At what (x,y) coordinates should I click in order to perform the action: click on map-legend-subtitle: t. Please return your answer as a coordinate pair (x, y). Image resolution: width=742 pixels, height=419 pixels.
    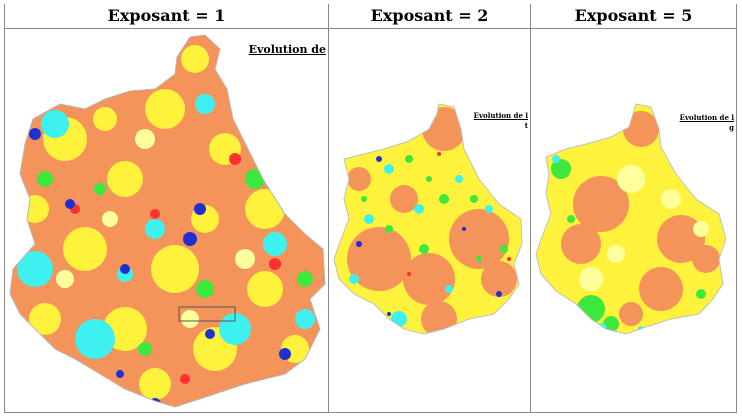
    Looking at the image, I should click on (526, 125).